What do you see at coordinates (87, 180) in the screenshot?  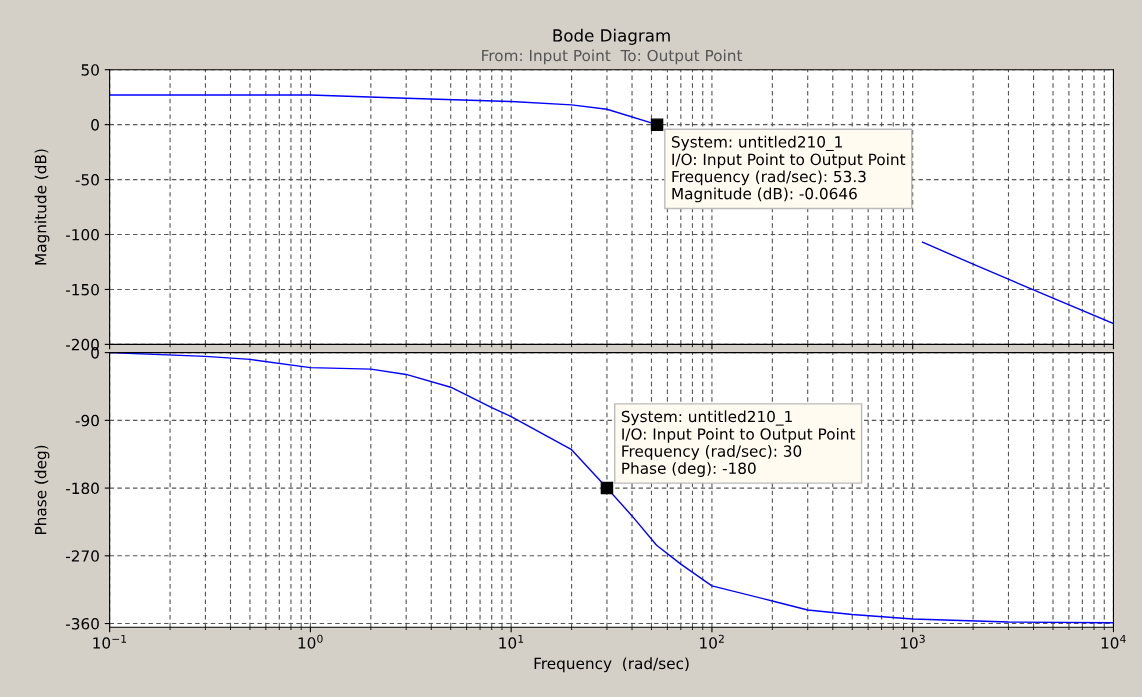 I see `y-tick-label: -50` at bounding box center [87, 180].